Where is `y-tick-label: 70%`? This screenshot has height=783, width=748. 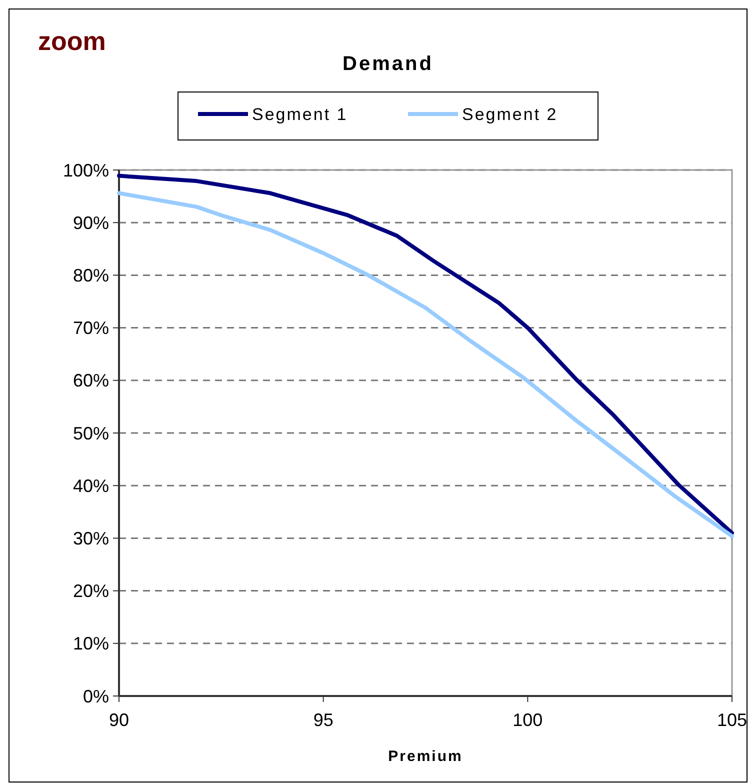
y-tick-label: 70% is located at coordinates (90, 328).